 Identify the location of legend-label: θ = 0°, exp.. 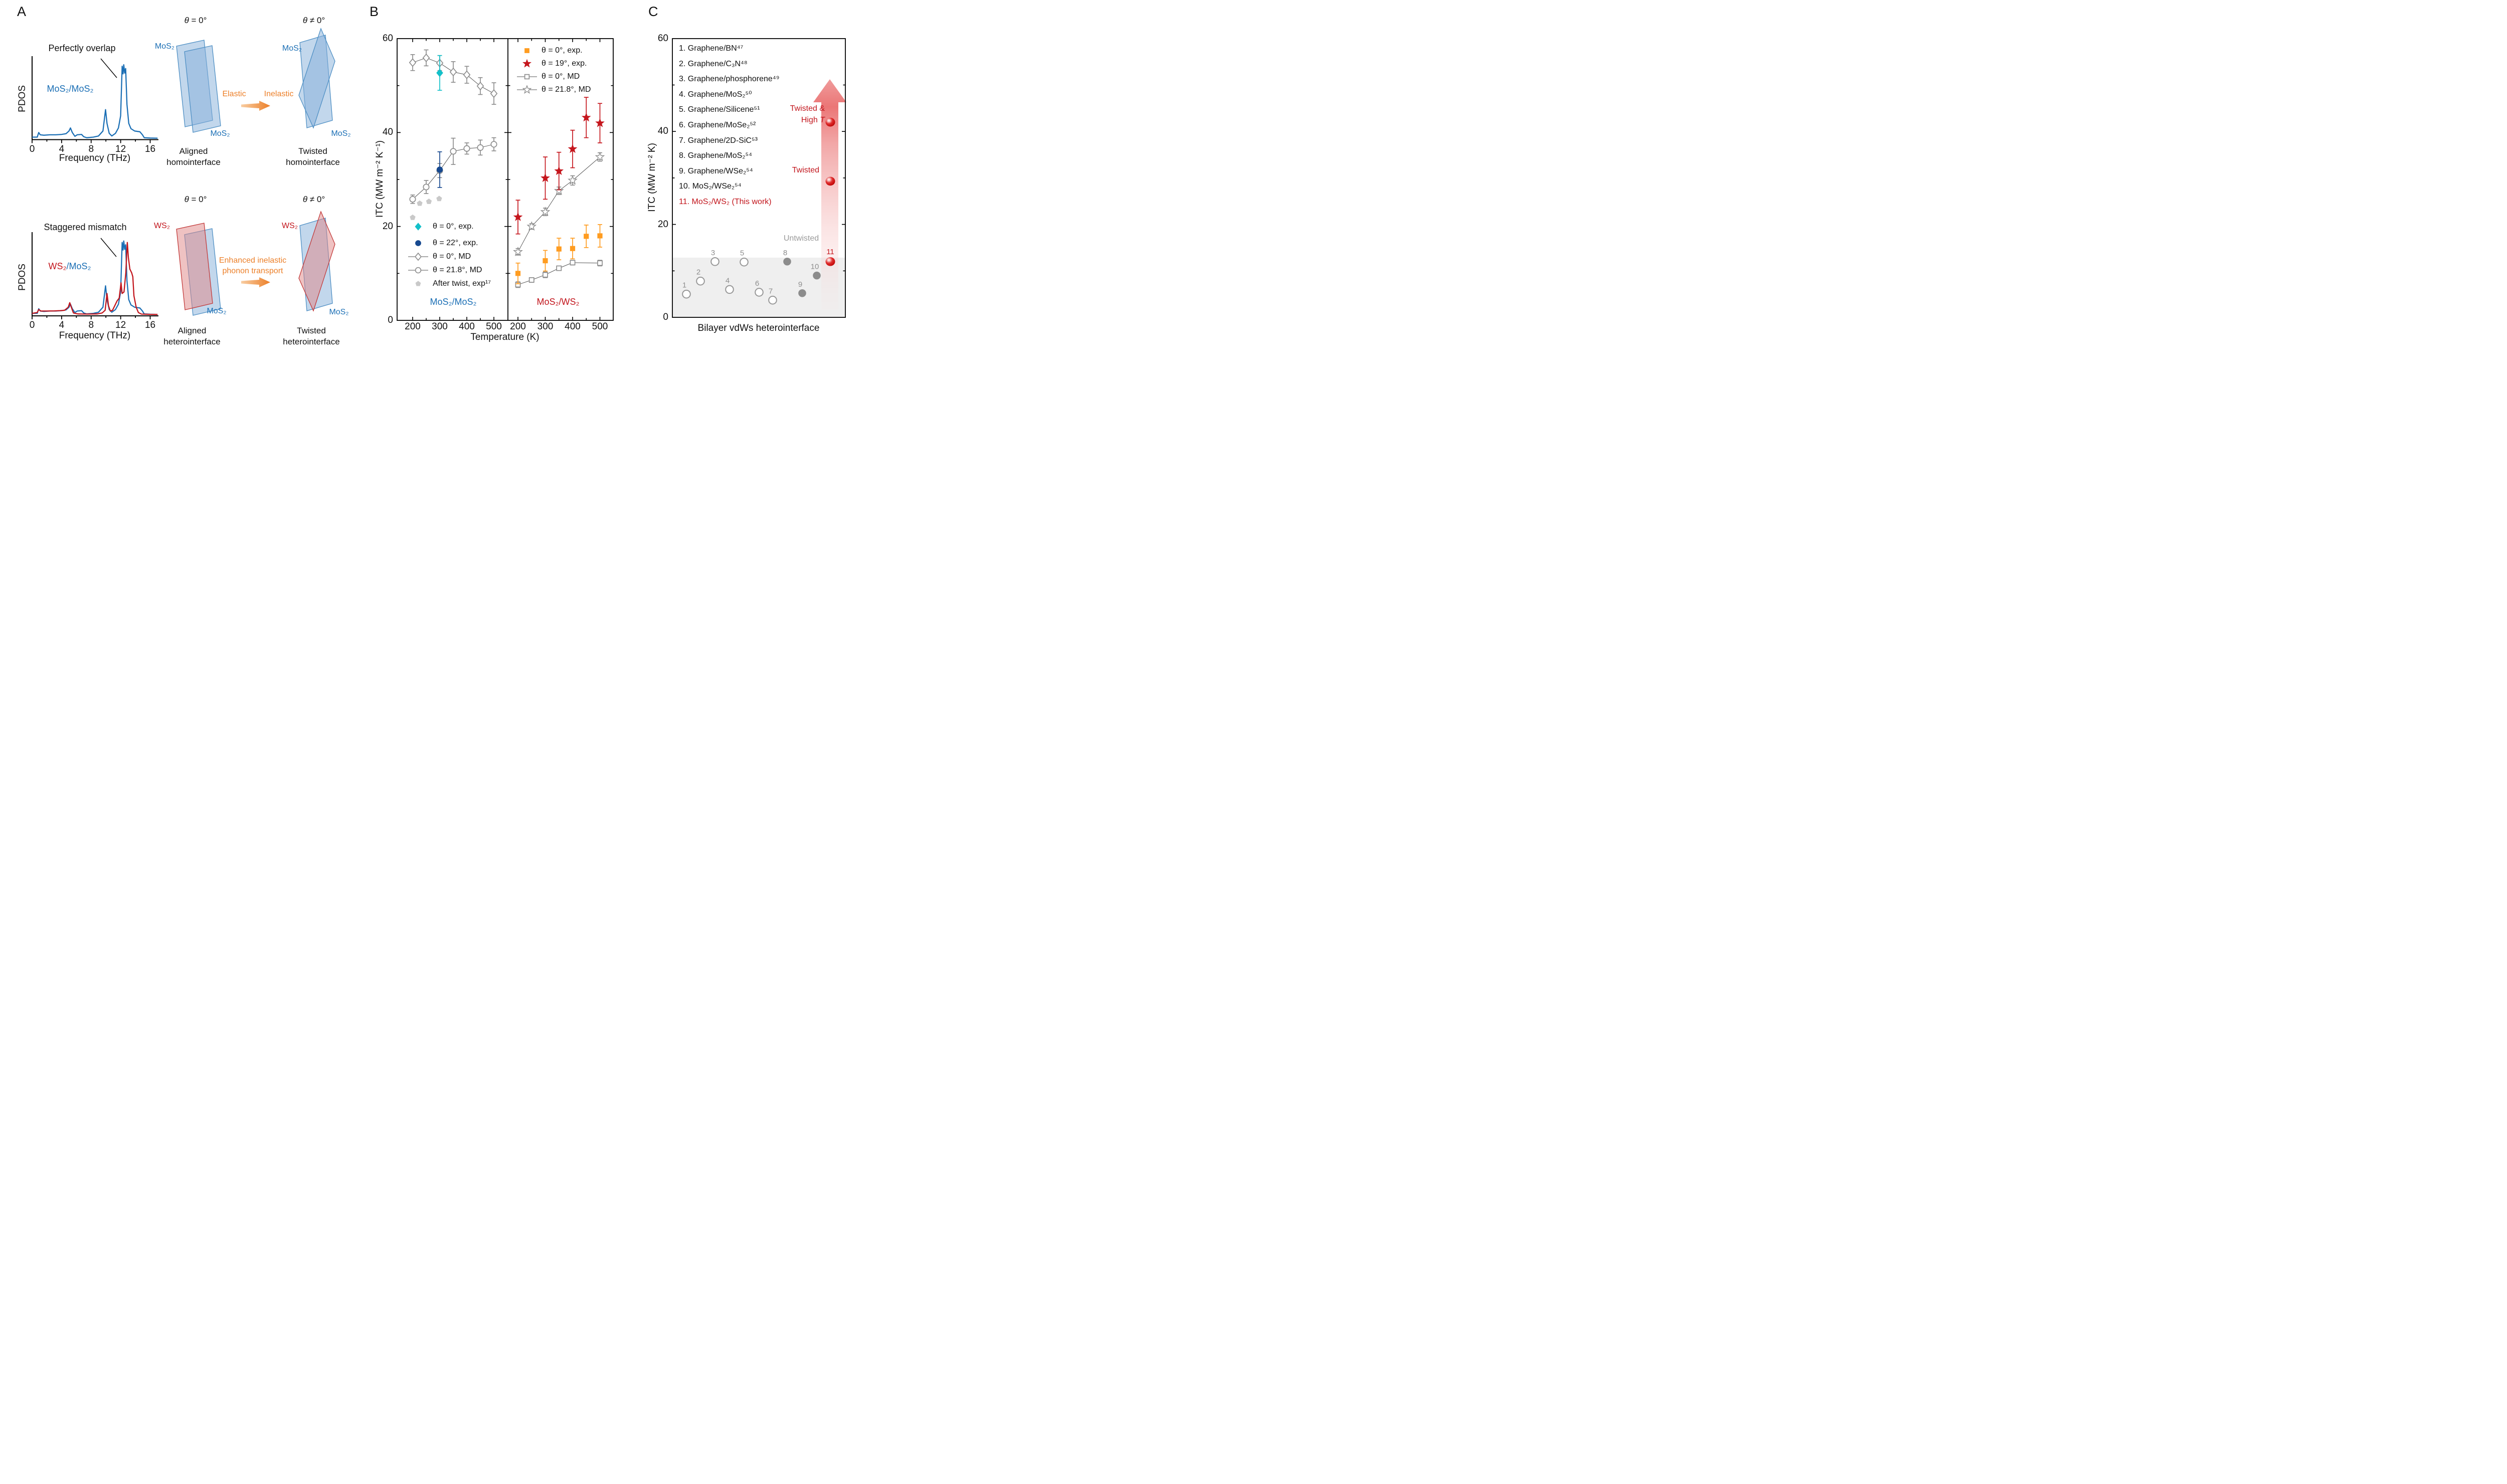
(453, 226).